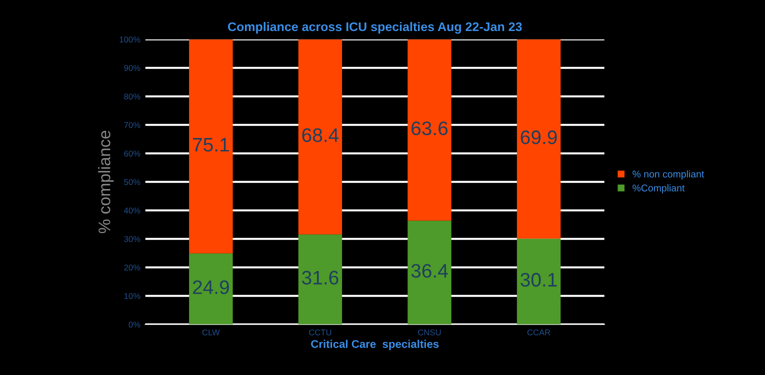  I want to click on data-label: 36.4, so click(429, 271).